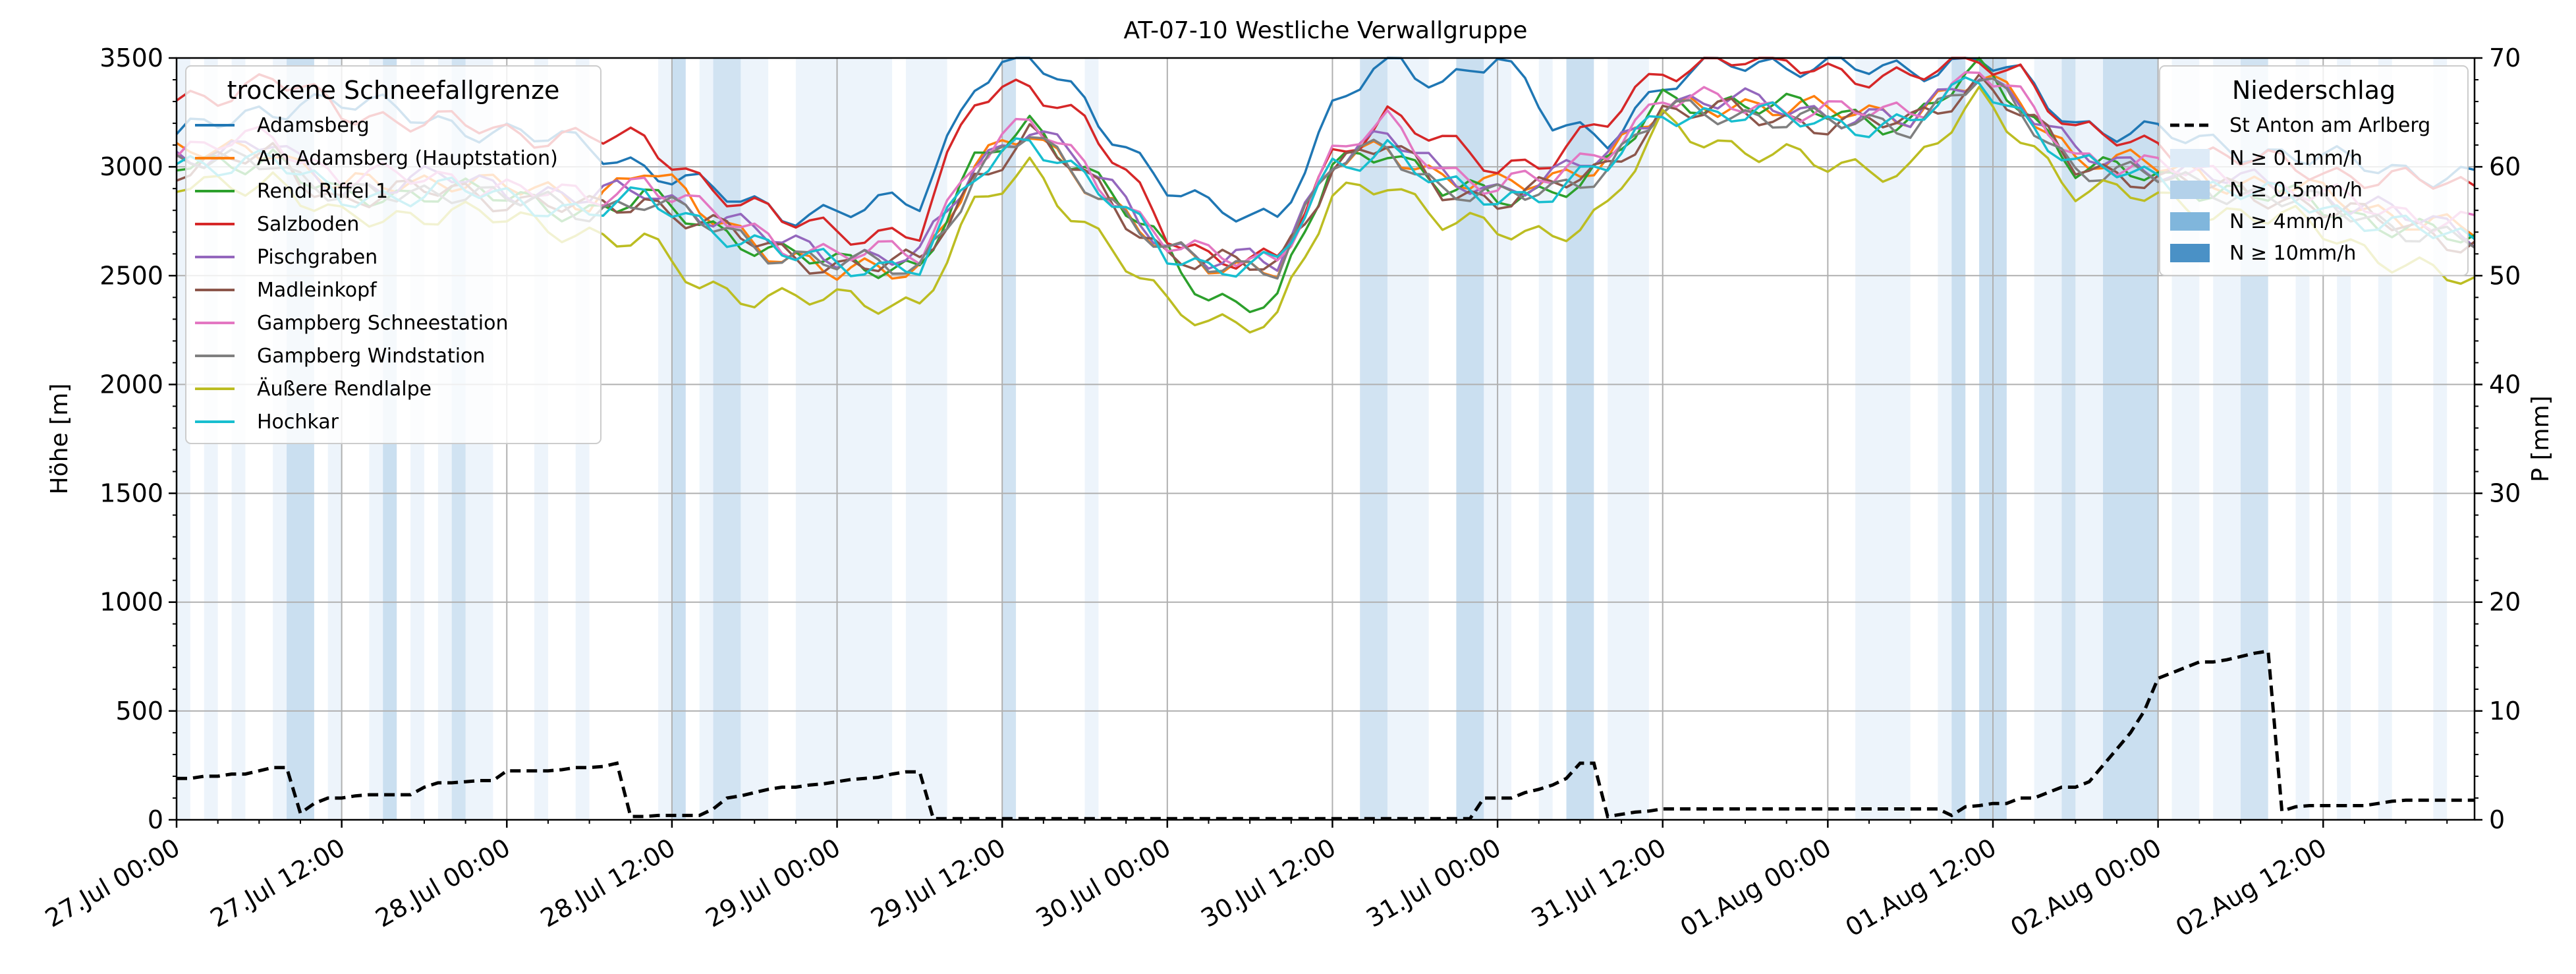 The width and height of the screenshot is (2576, 974). I want to click on y-right-tick-label: 20, so click(2505, 602).